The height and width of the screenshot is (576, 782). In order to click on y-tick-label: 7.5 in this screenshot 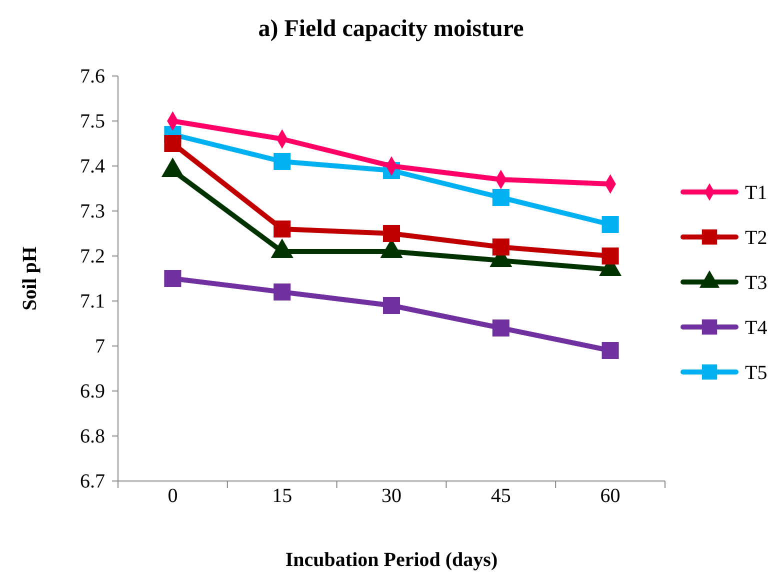, I will do `click(92, 121)`.